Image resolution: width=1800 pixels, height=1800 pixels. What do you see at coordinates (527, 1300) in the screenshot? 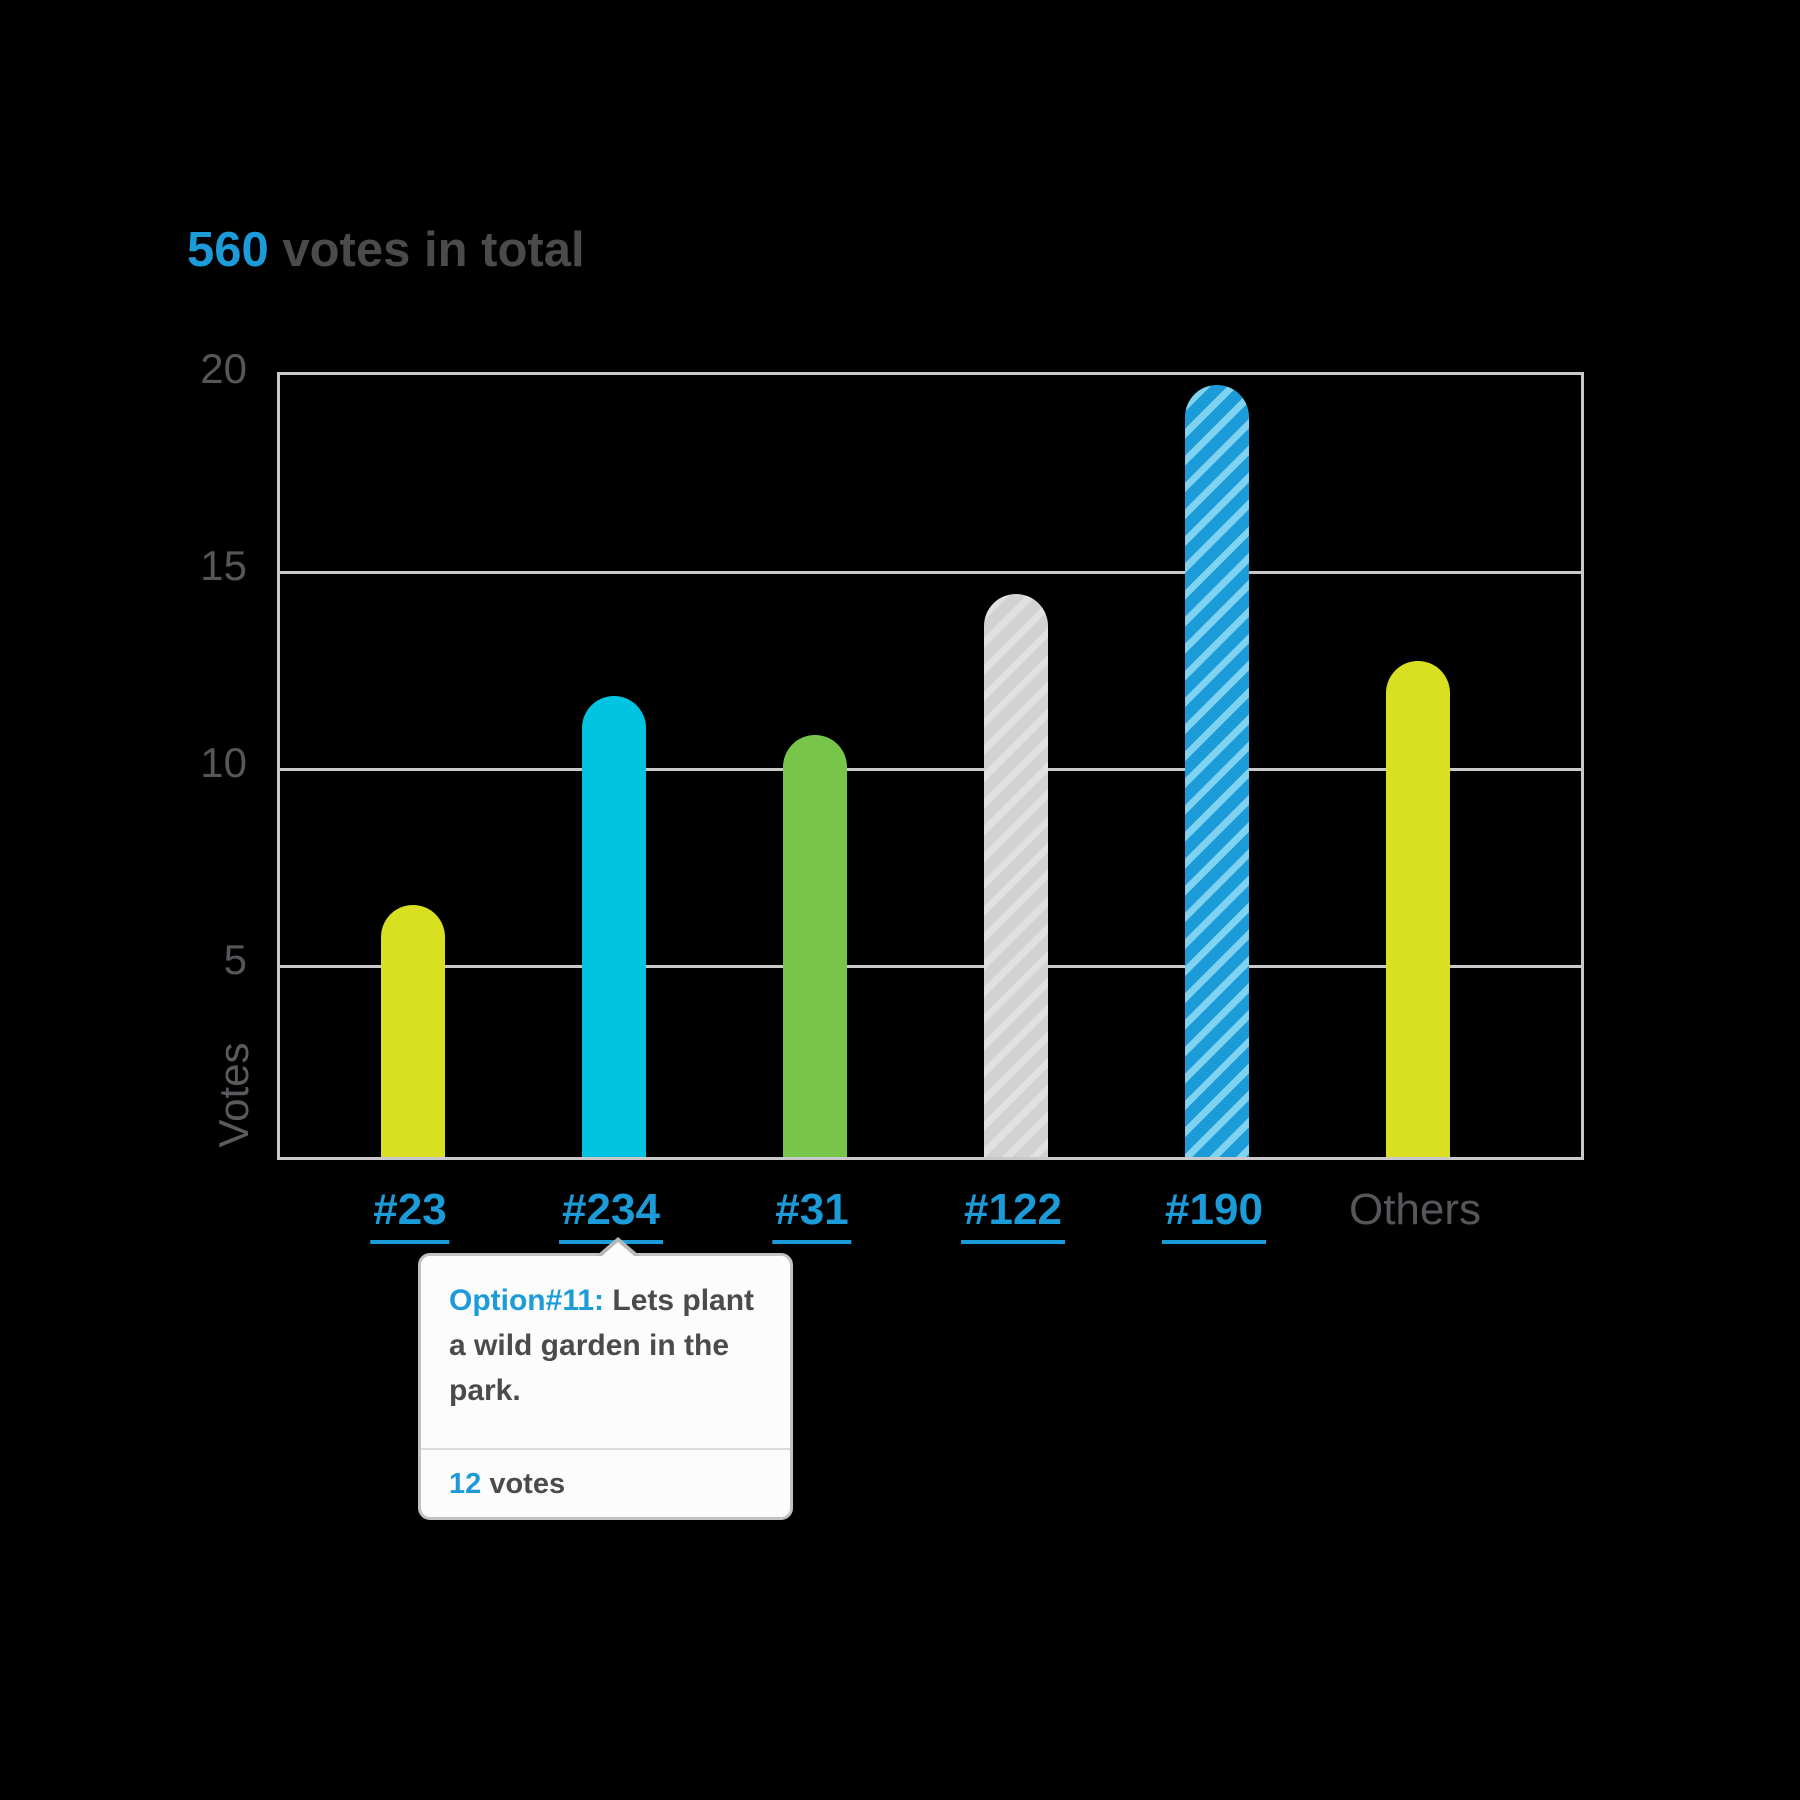
I see `tooltip-option-id: Option#11:` at bounding box center [527, 1300].